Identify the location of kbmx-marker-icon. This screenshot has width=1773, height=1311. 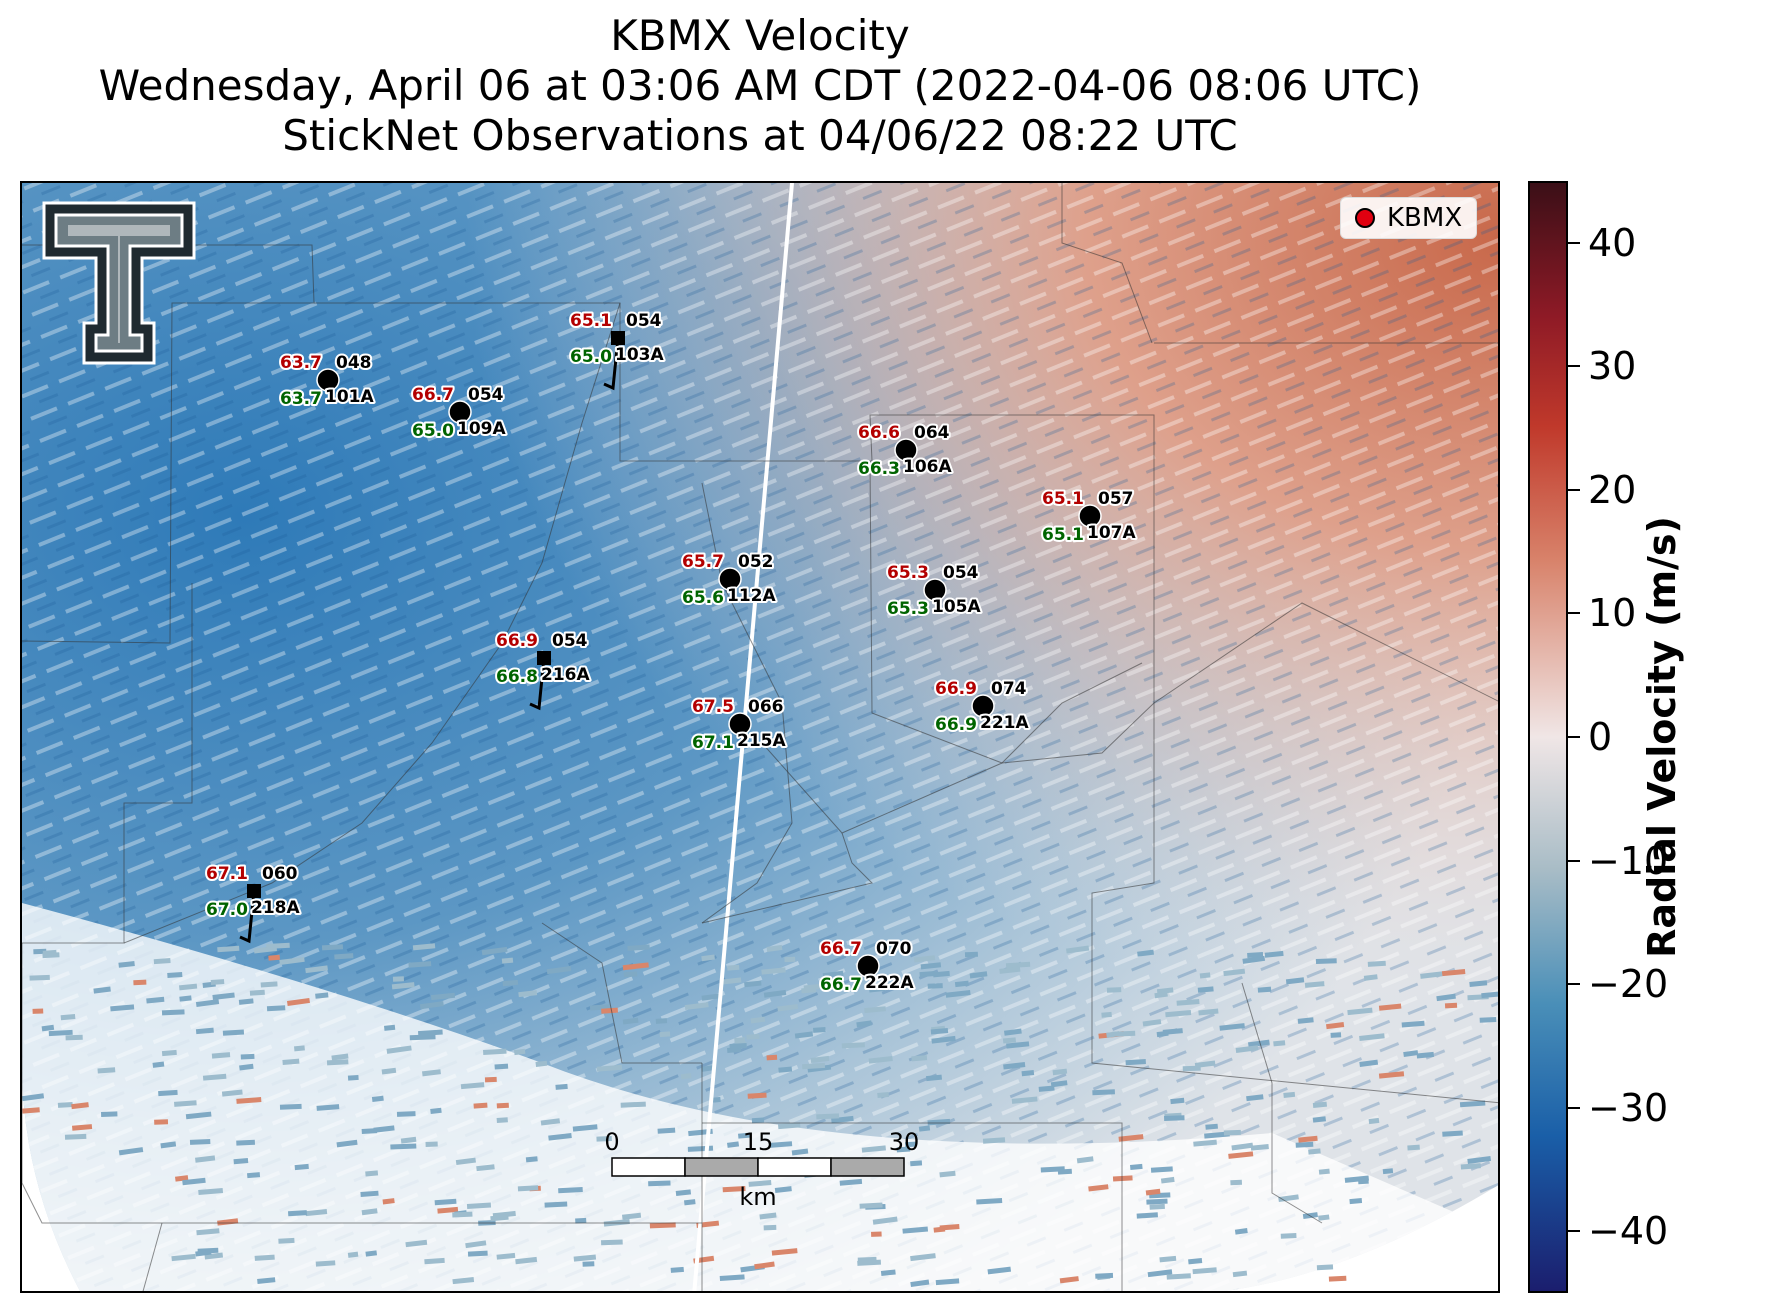
(1365, 218).